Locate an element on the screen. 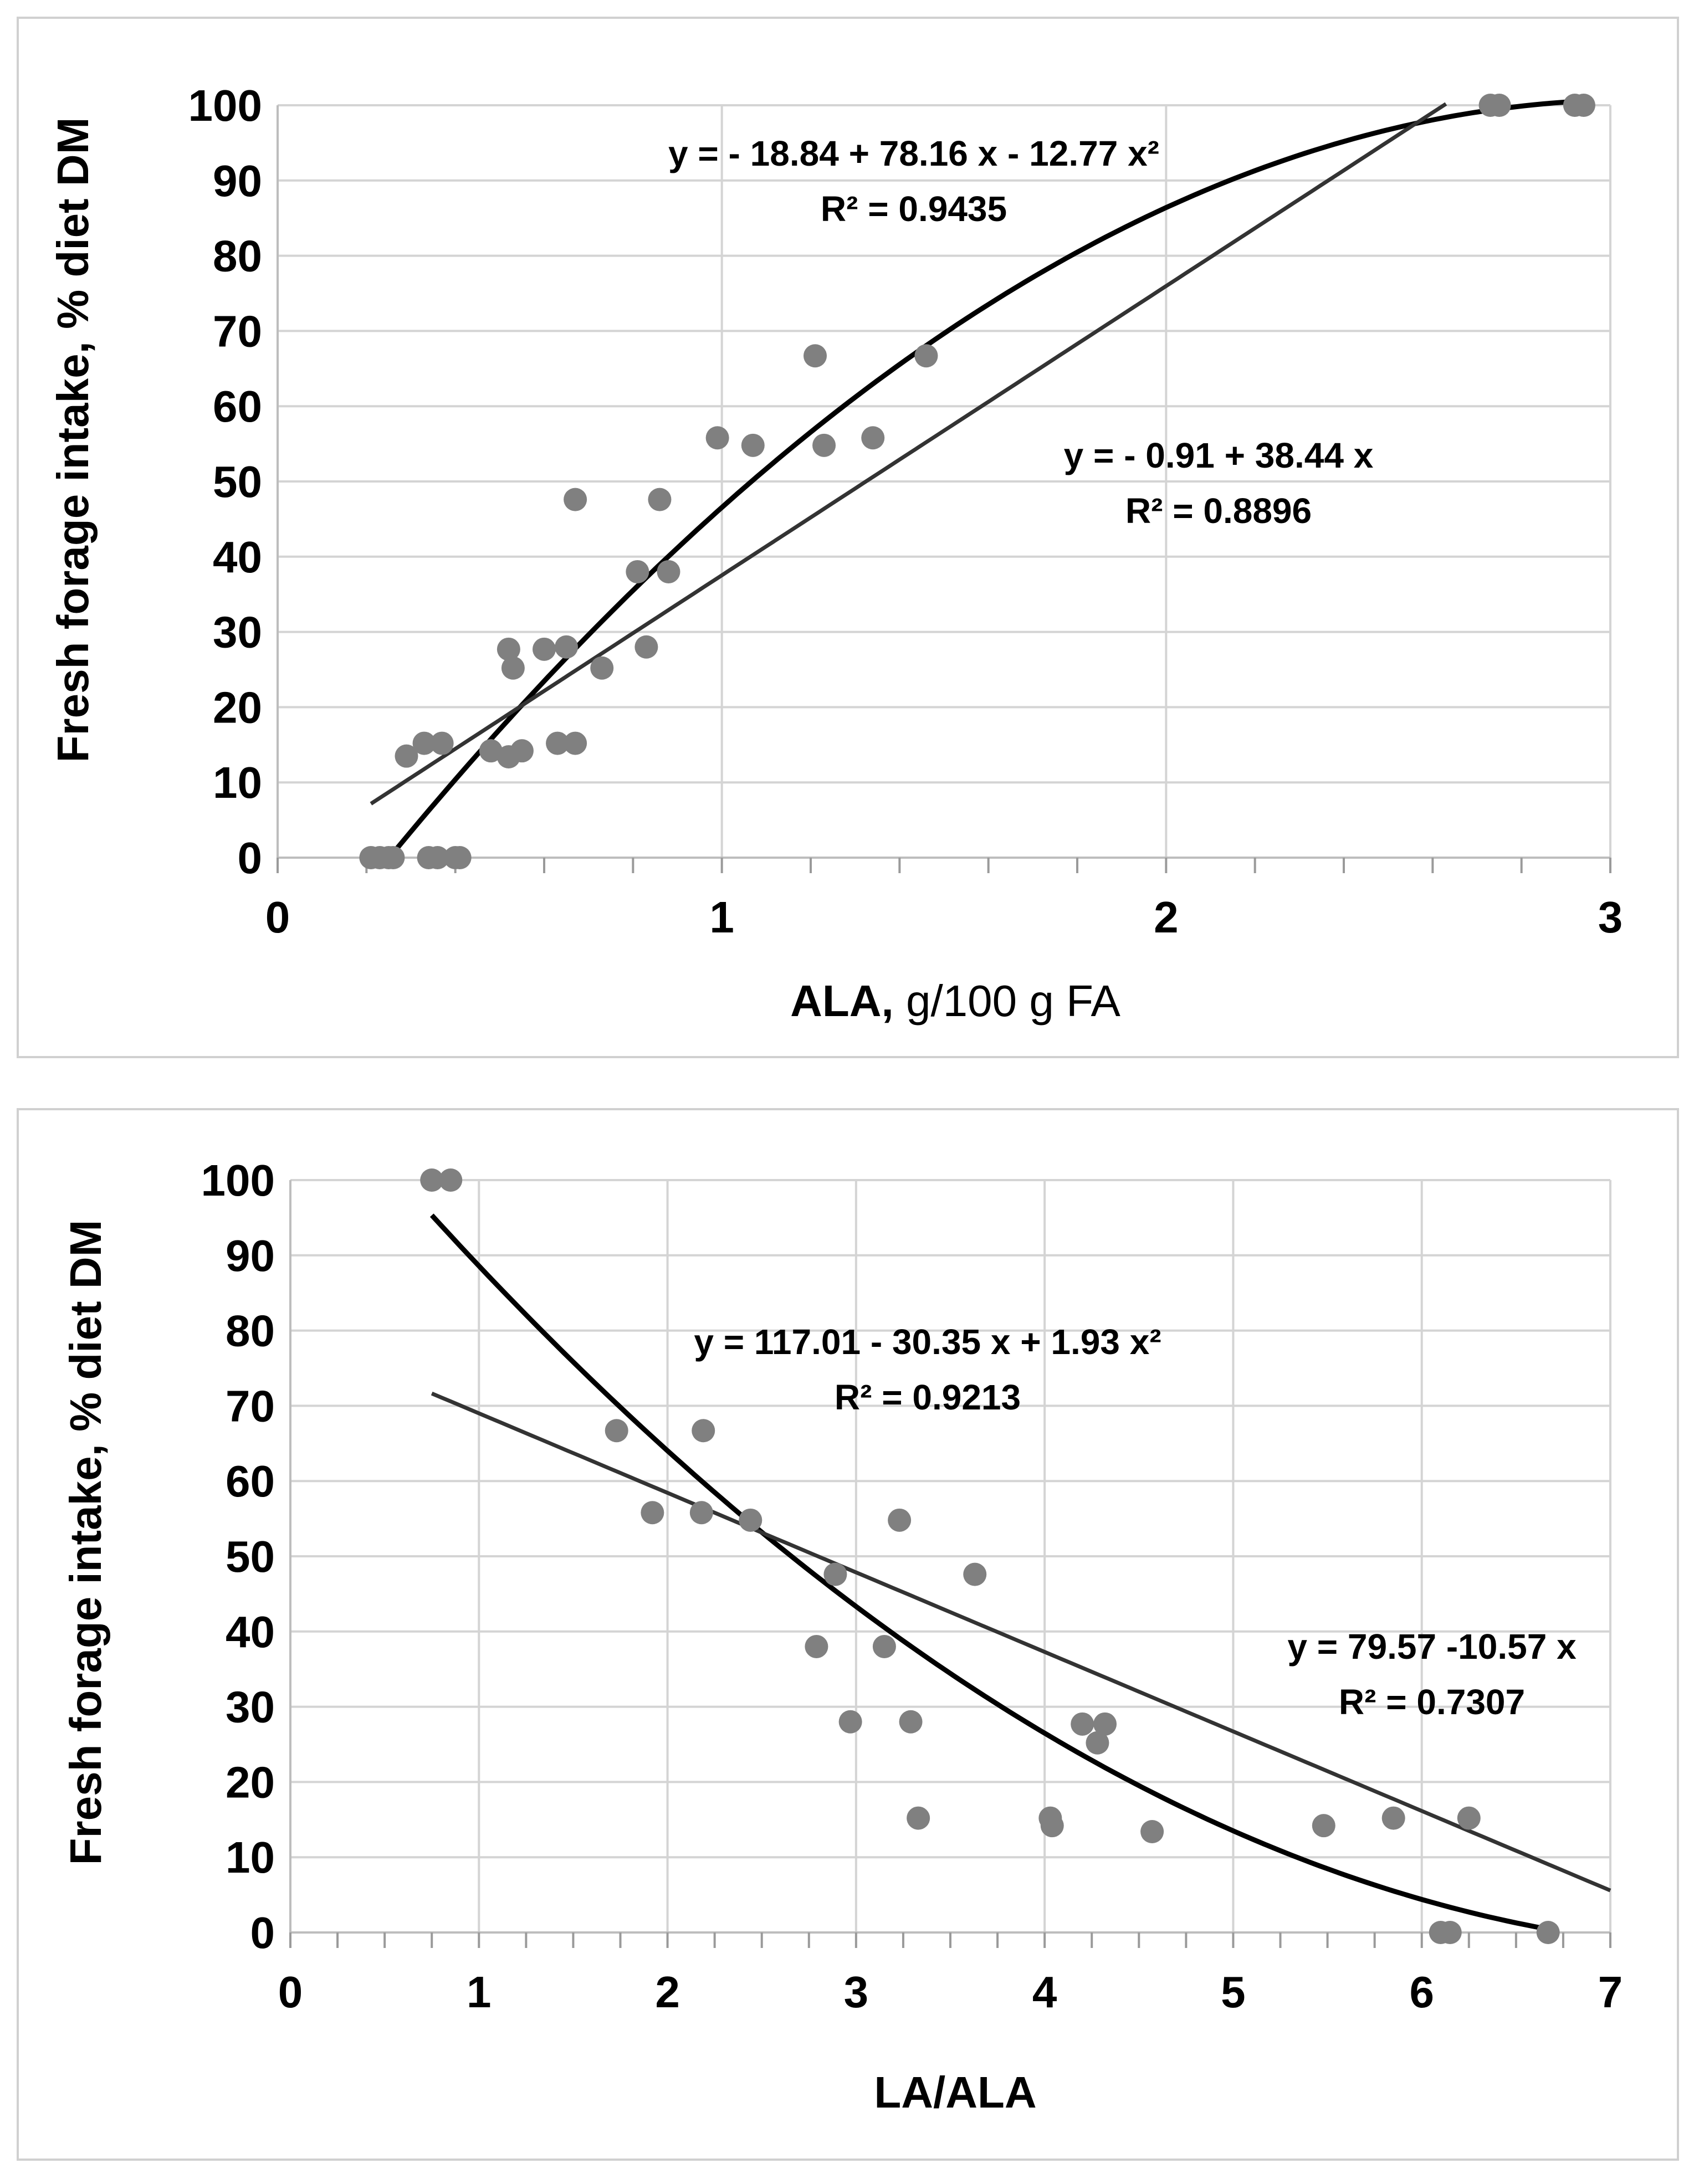 Image resolution: width=1699 pixels, height=2184 pixels. equation-quadratic: y = - 18.84 + 78.16 x - 12.77 x² is located at coordinates (913, 153).